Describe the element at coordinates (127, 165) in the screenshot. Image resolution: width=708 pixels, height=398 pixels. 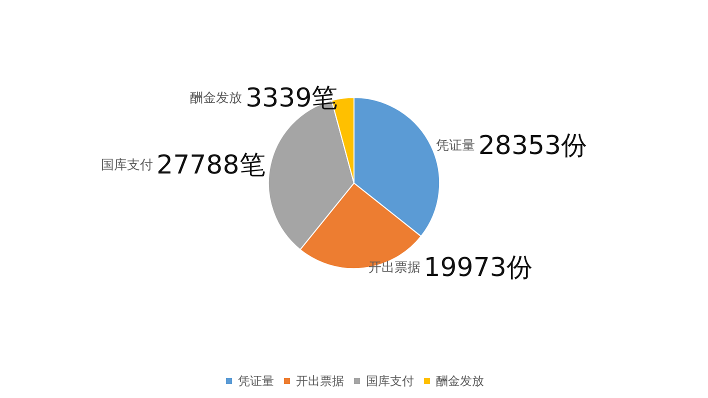
I see `slice-label: 国库支付` at that location.